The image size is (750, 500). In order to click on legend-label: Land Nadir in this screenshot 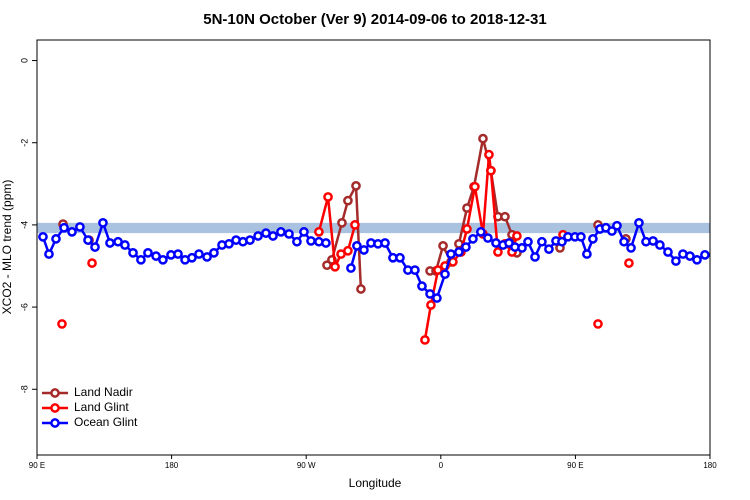, I will do `click(103, 392)`.